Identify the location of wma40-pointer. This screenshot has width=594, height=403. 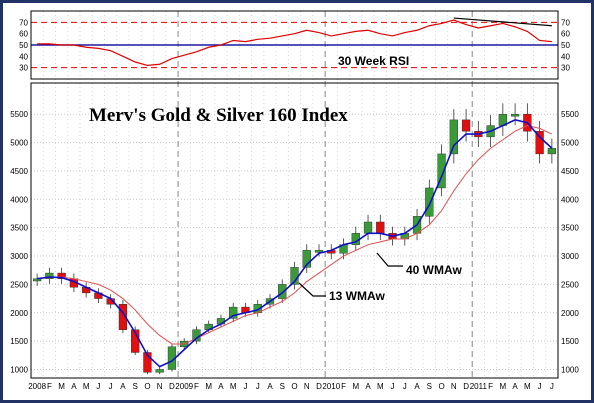
(389, 259).